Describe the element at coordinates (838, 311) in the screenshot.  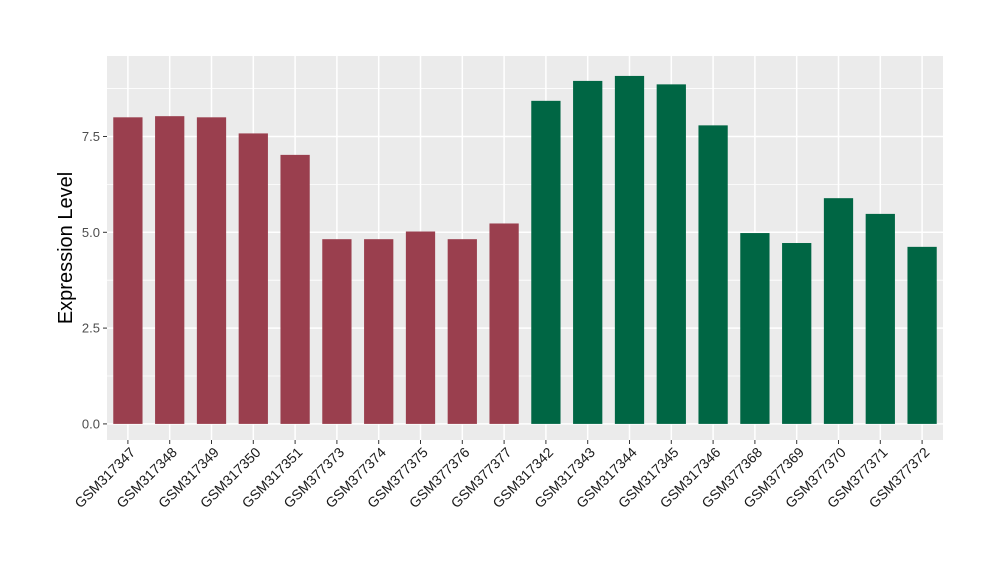
I see `bar-GSM377370` at that location.